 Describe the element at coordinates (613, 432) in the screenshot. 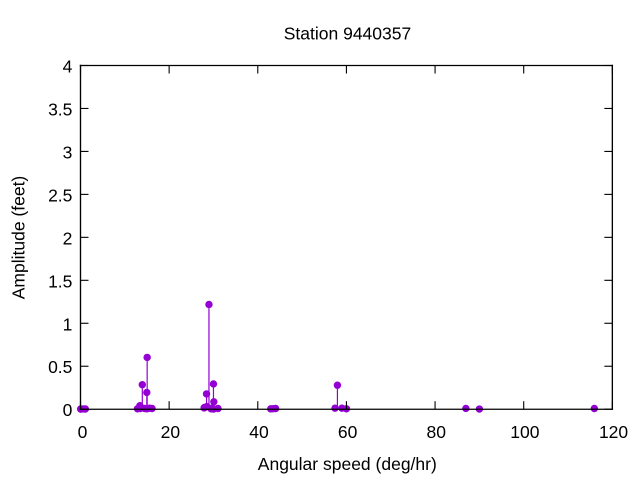

I see `svg-text: 120` at that location.